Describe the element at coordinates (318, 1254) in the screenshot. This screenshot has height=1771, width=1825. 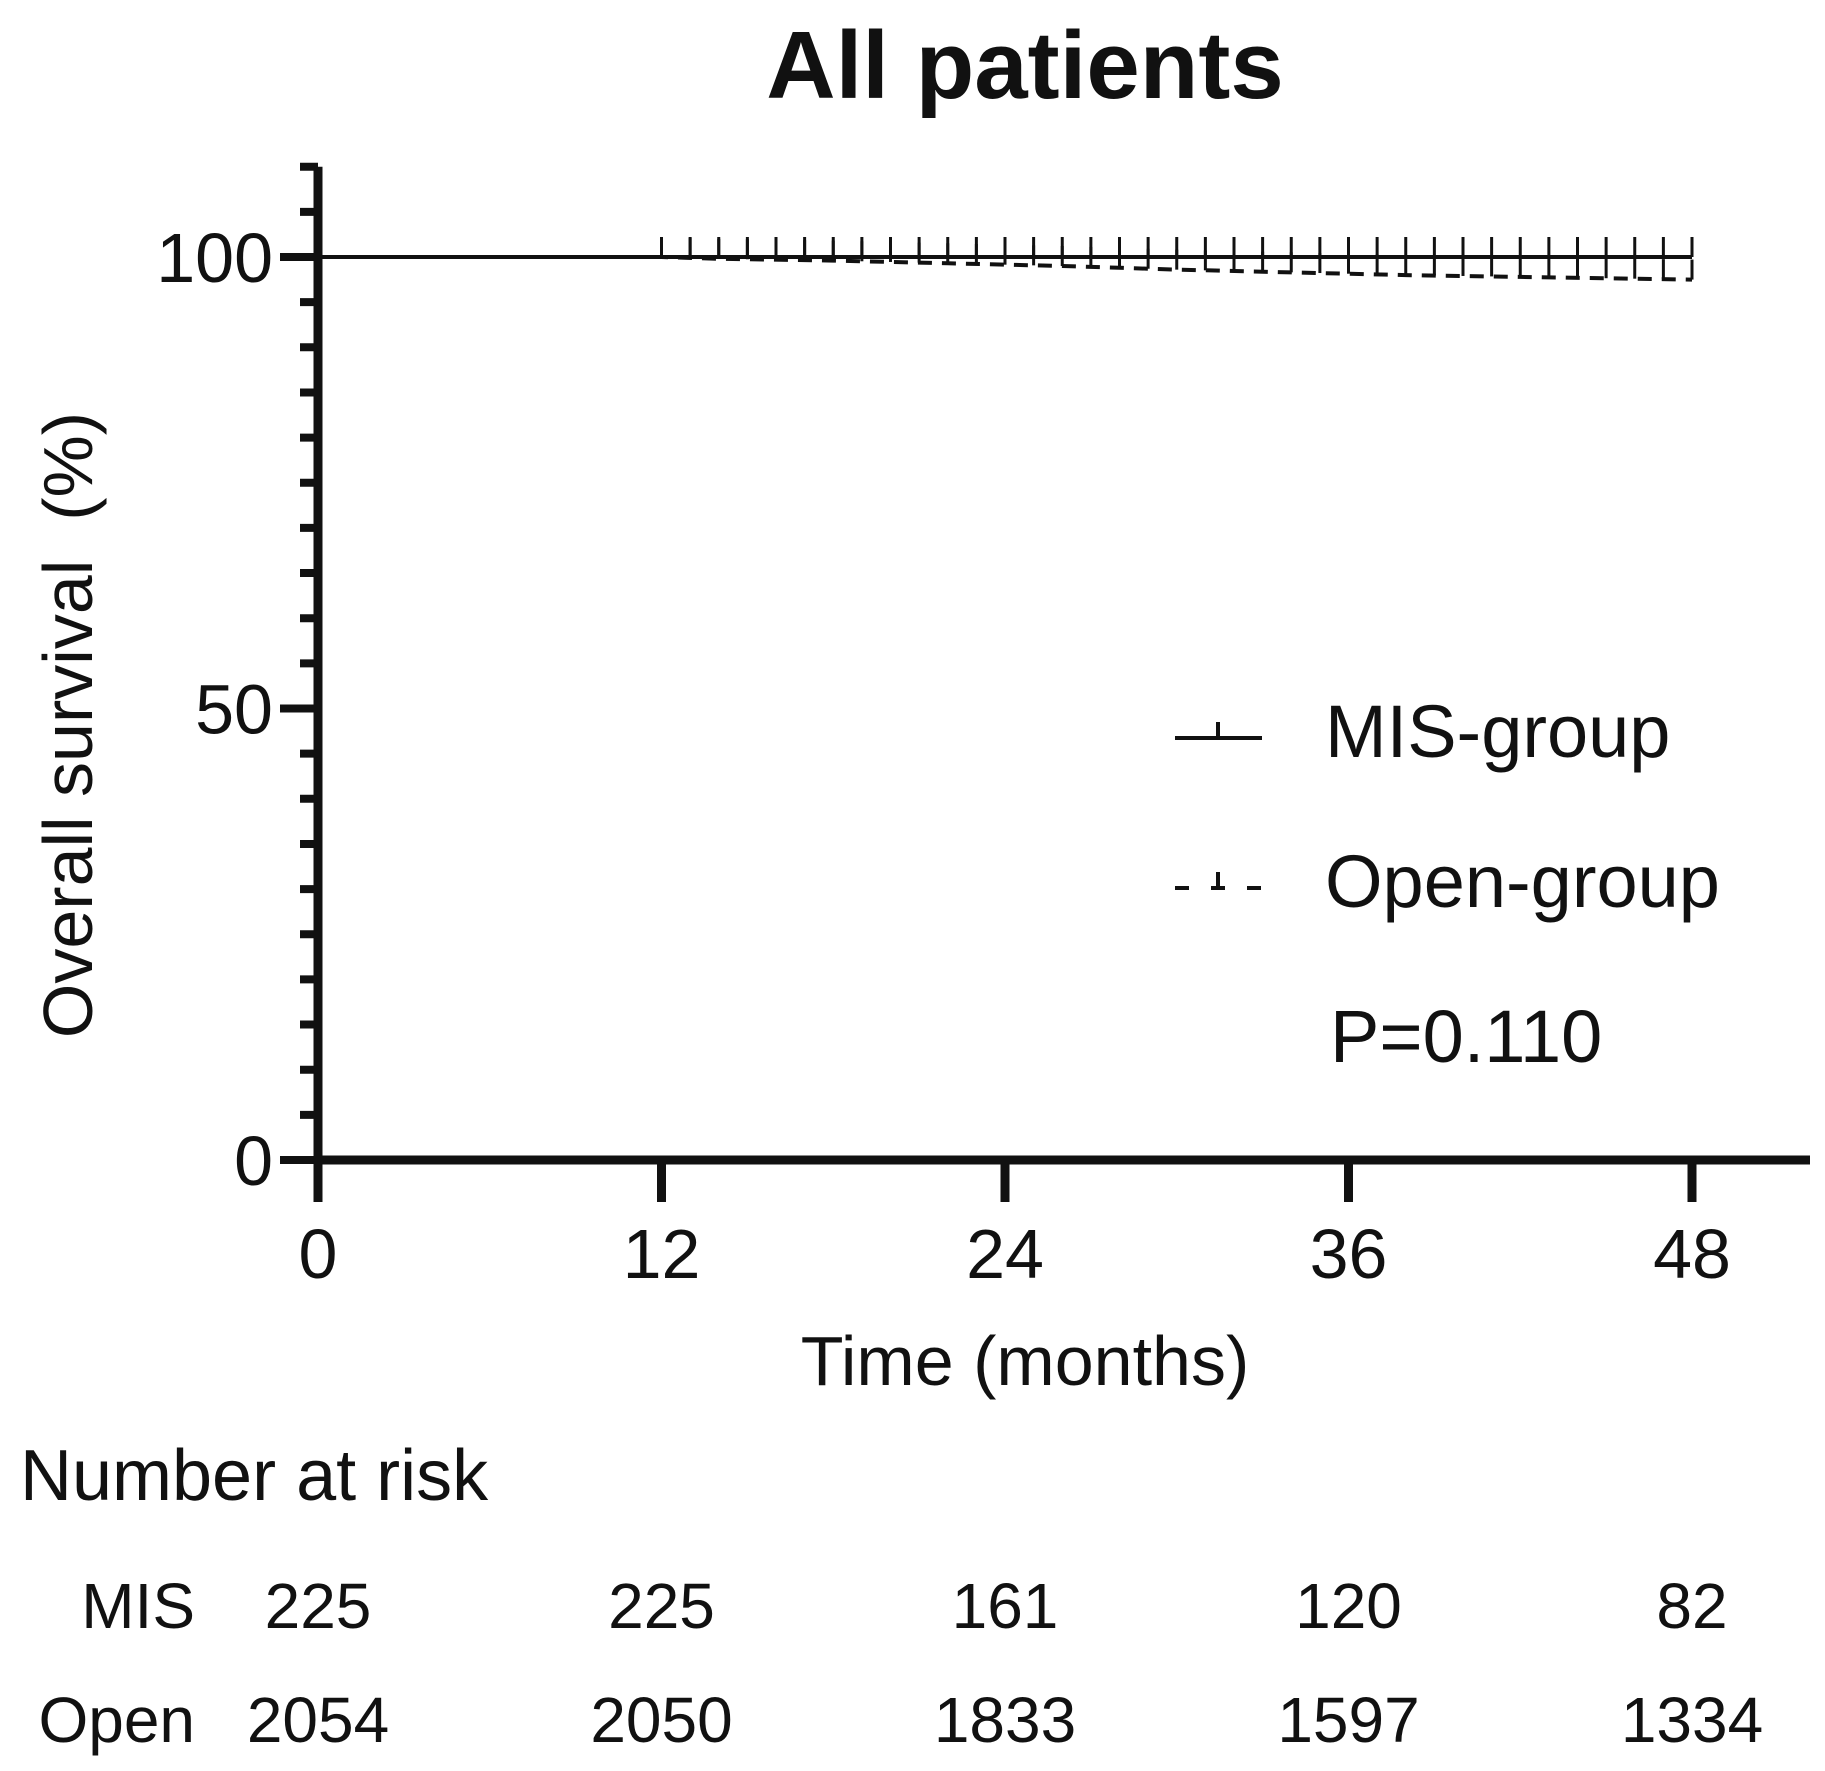
I see `x-tick-label: 0` at that location.